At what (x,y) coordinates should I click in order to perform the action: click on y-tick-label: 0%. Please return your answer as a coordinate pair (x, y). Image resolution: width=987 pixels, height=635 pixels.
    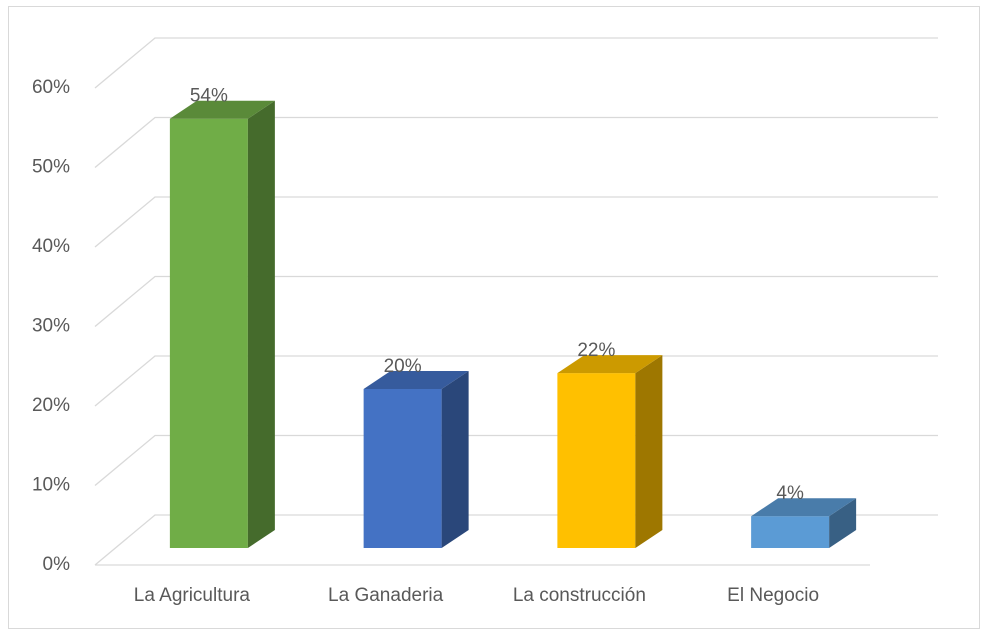
    Looking at the image, I should click on (57, 564).